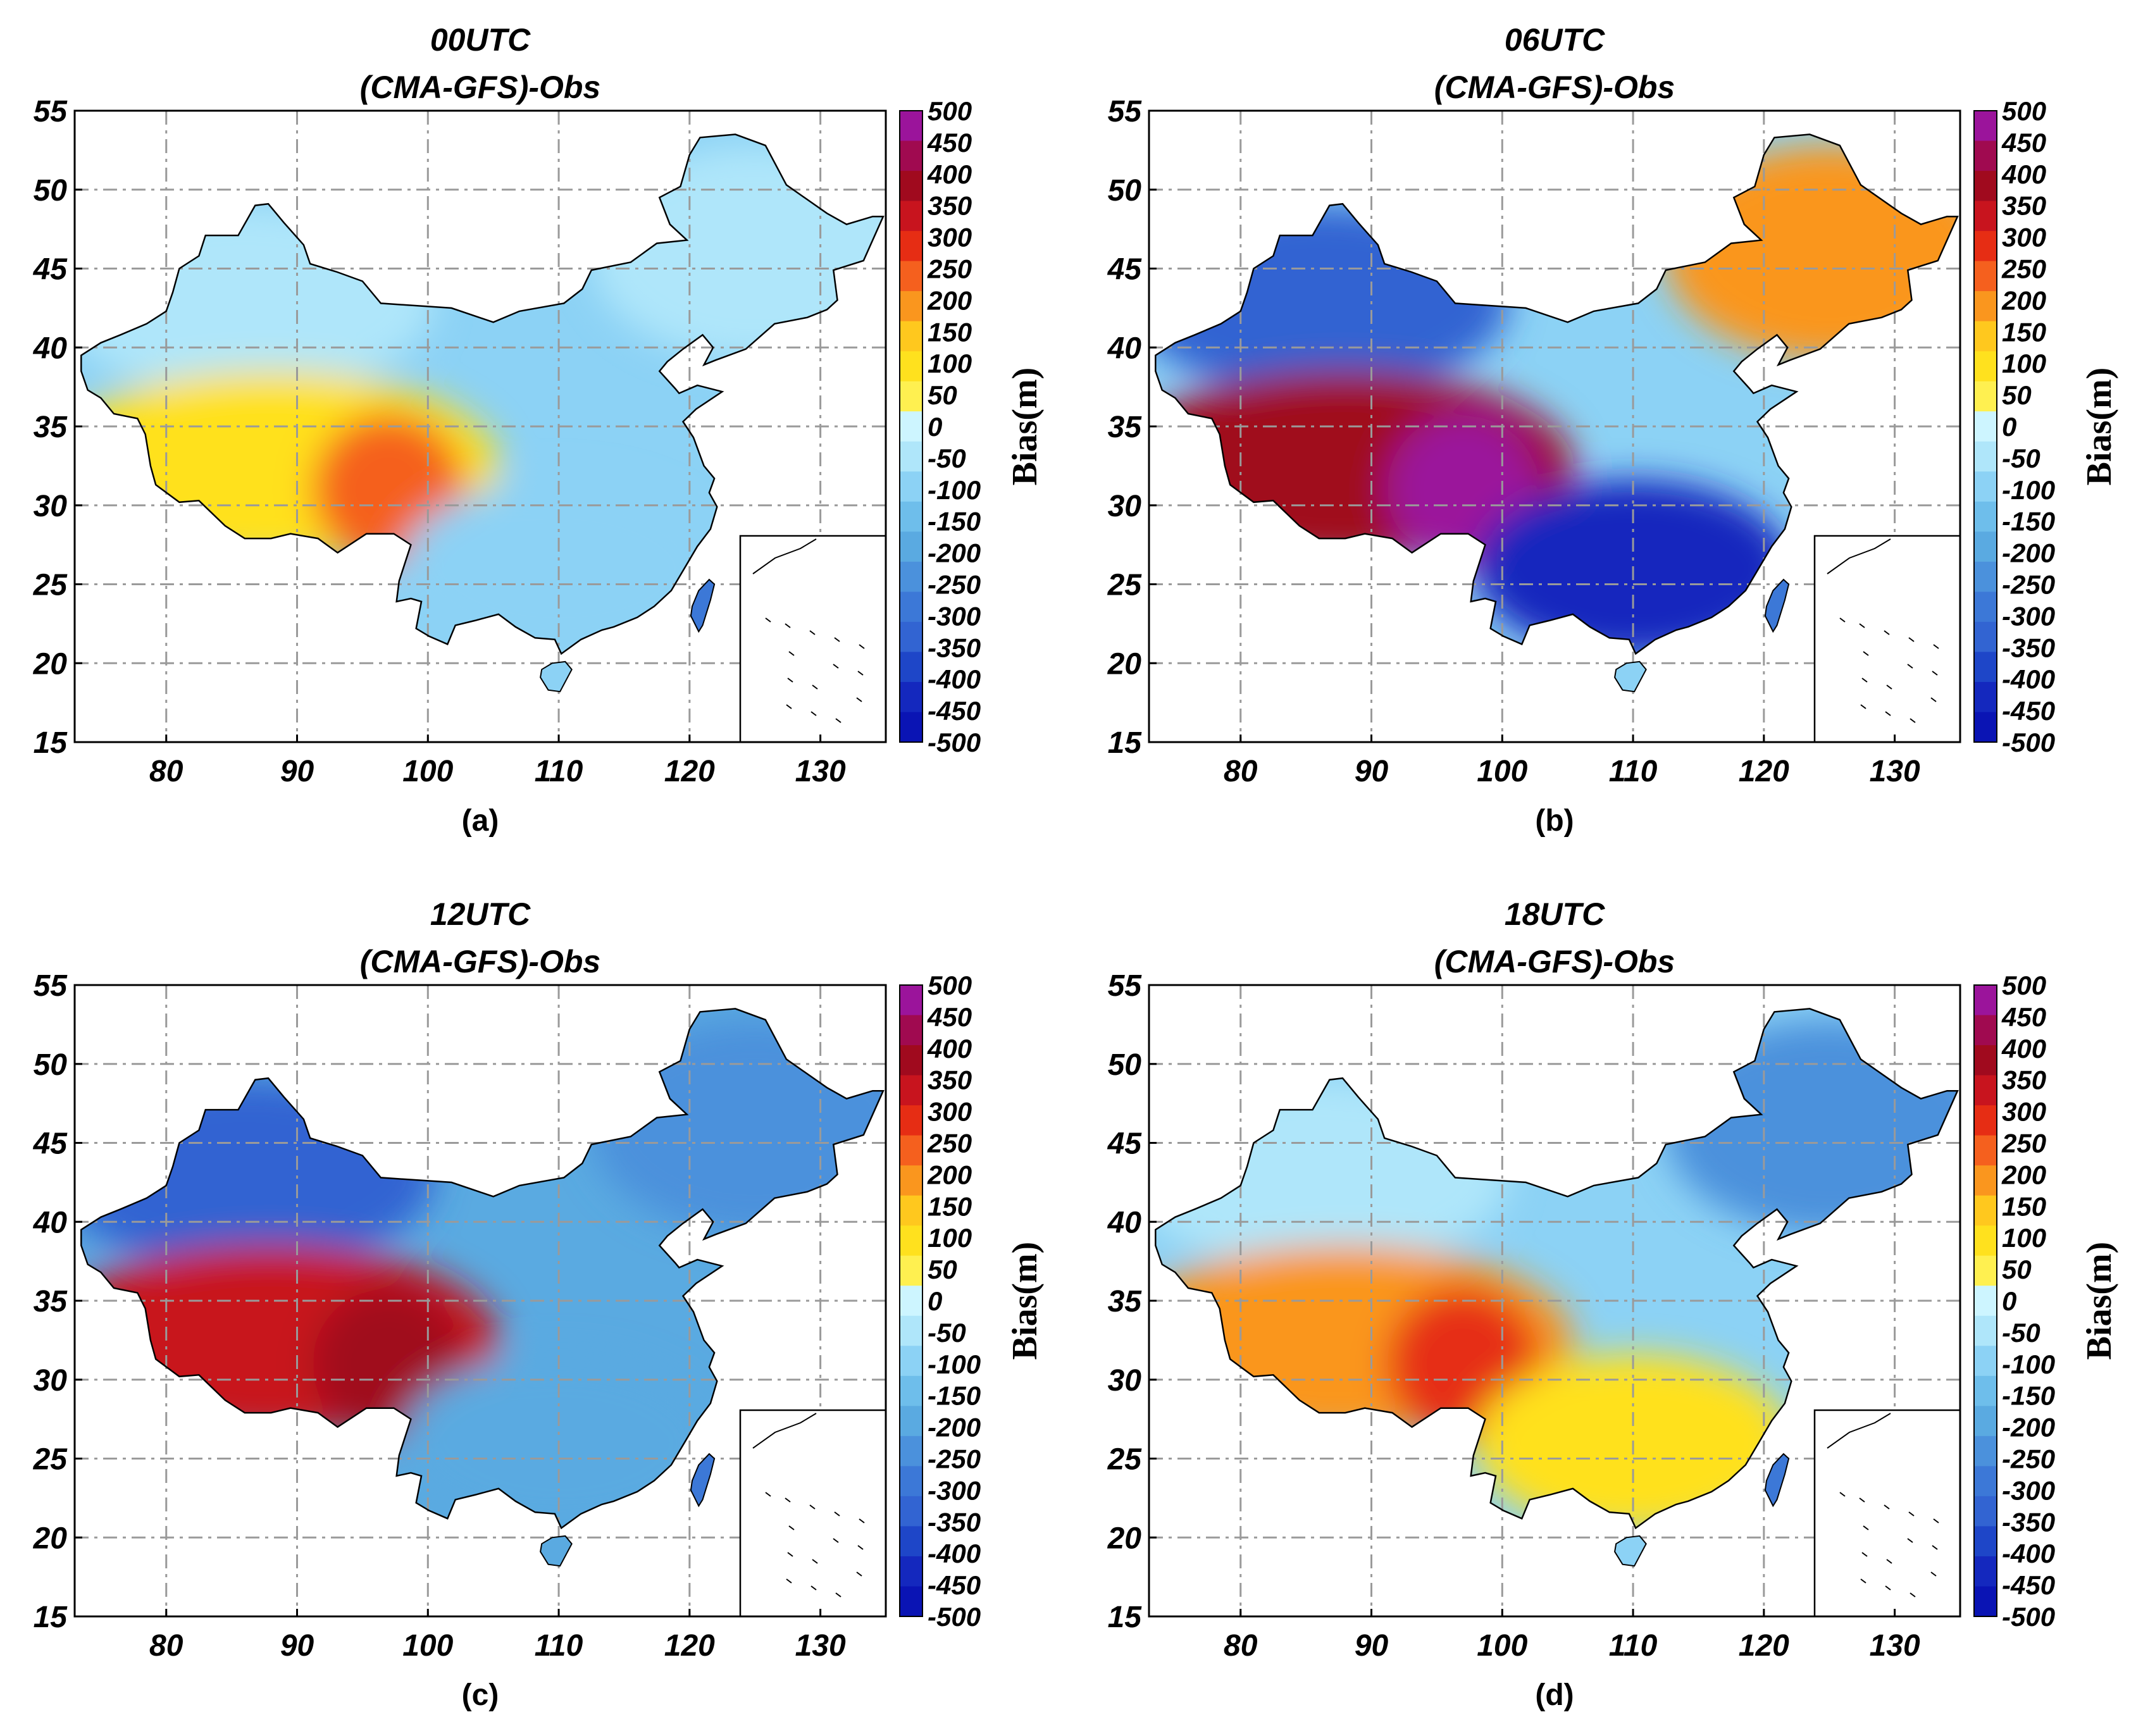 This screenshot has width=2155, height=1736. I want to click on colorbar-label: Bias(m), so click(1025, 1301).